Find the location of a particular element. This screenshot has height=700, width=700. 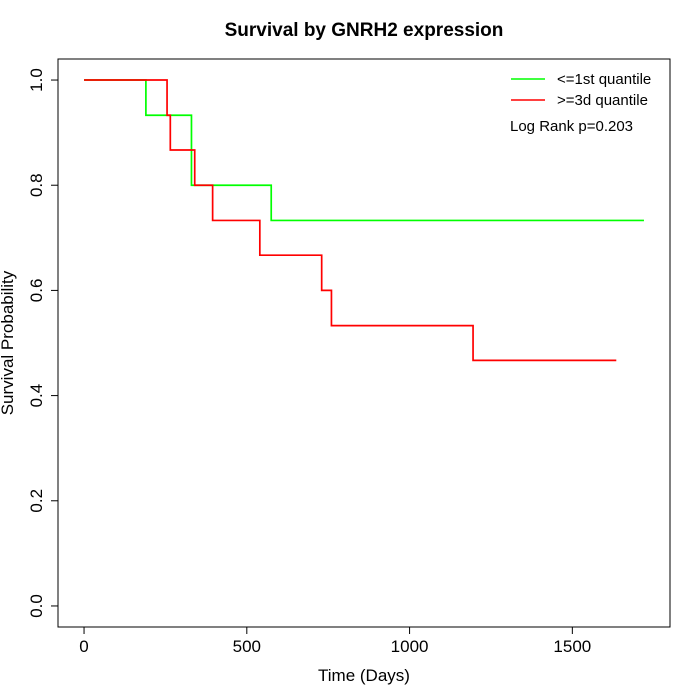

y-tick-label: 0.2 is located at coordinates (36, 501).